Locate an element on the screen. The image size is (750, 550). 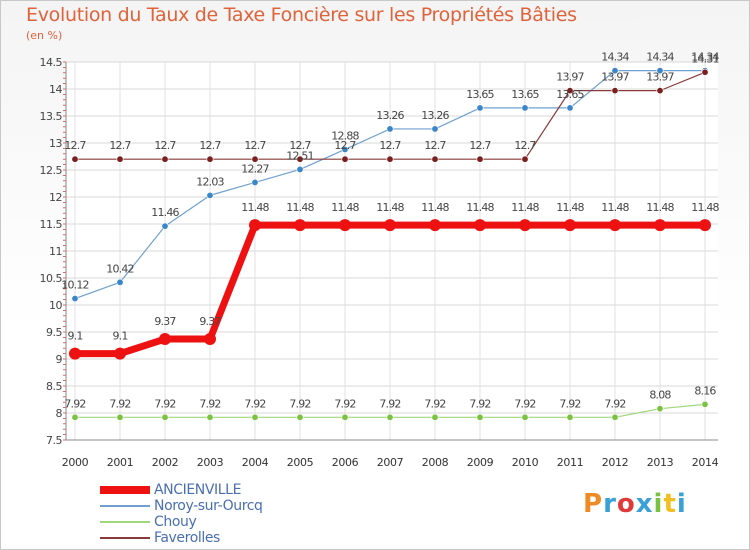
logo-letter: t is located at coordinates (670, 504).